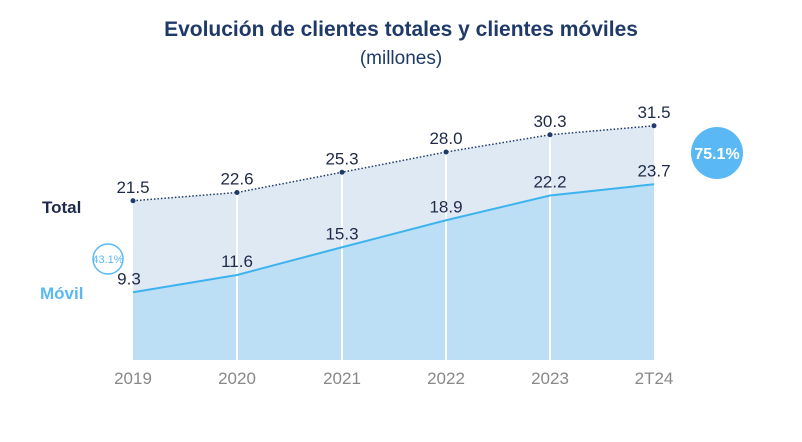 The image size is (802, 442). What do you see at coordinates (62, 207) in the screenshot?
I see `legend-total: Total` at bounding box center [62, 207].